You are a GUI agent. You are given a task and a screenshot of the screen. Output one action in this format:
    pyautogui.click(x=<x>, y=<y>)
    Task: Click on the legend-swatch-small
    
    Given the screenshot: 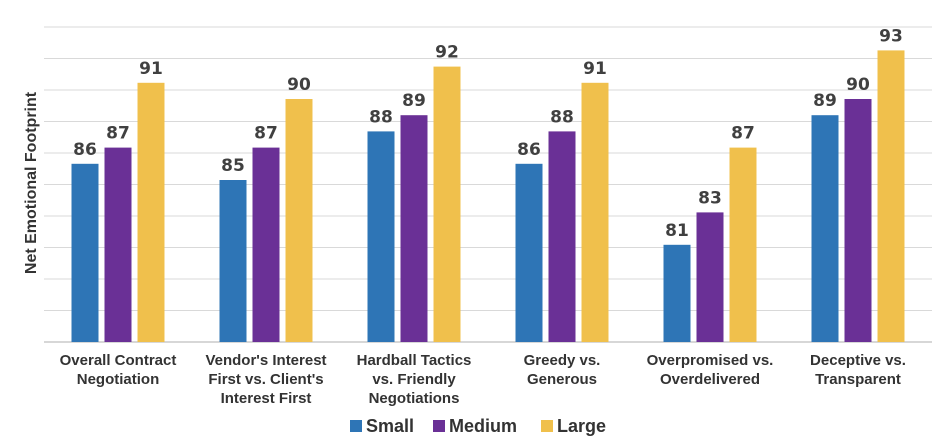 What is the action you would take?
    pyautogui.click(x=356, y=426)
    